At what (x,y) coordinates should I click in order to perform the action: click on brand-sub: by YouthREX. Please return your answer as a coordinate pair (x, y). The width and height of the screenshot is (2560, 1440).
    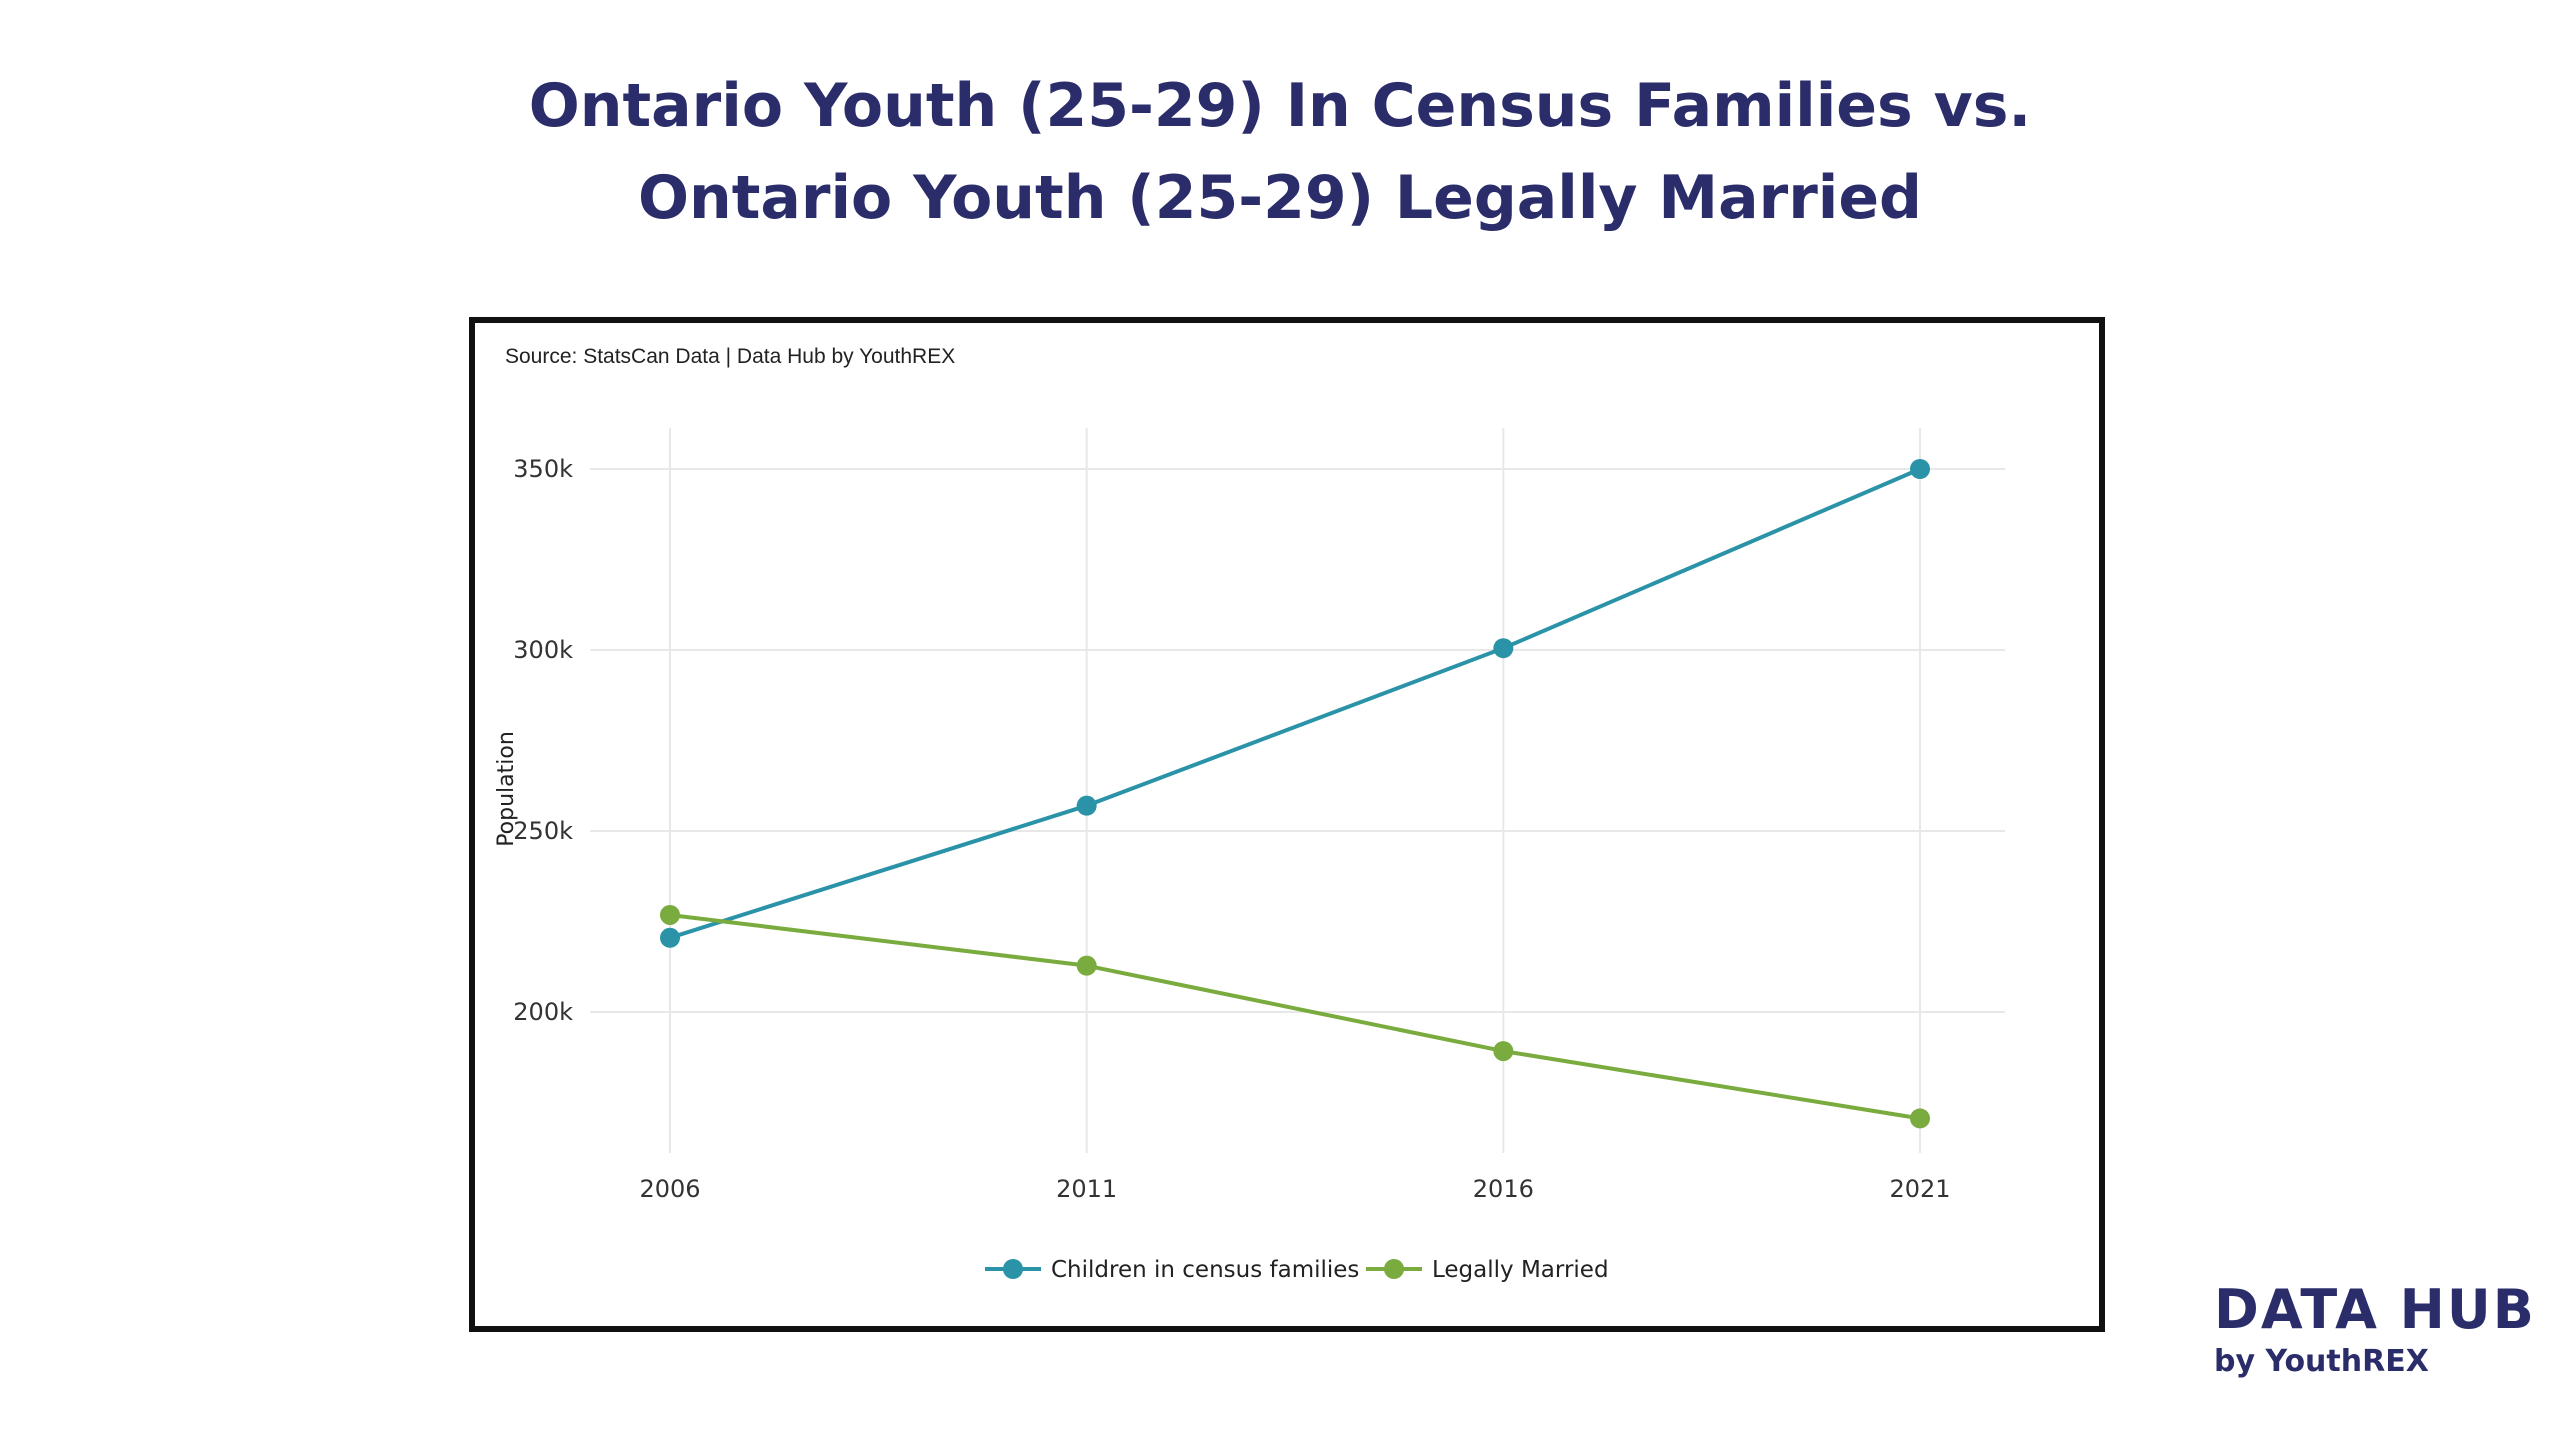
    Looking at the image, I should click on (2321, 1361).